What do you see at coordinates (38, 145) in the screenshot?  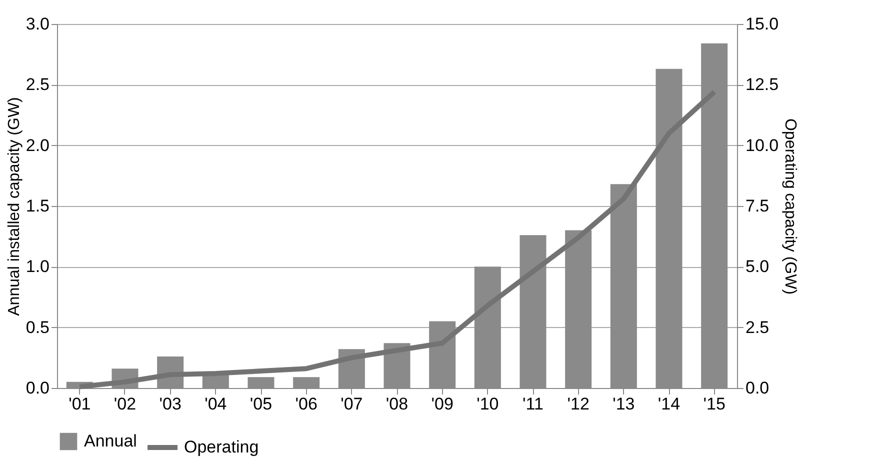 I see `y-tick-label: 2.0` at bounding box center [38, 145].